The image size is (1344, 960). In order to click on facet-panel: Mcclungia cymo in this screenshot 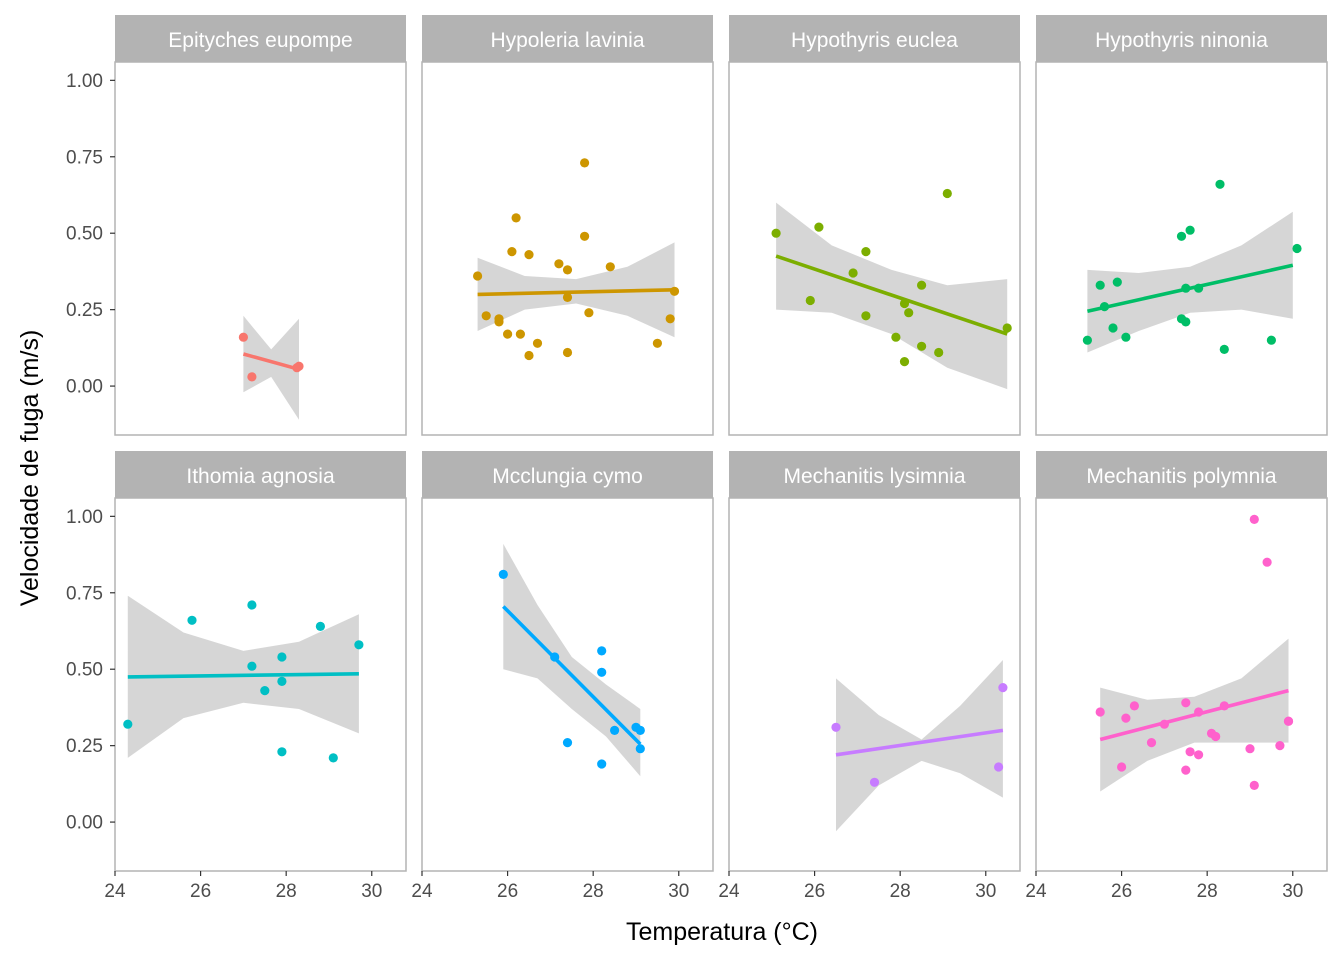, I will do `click(567, 661)`.